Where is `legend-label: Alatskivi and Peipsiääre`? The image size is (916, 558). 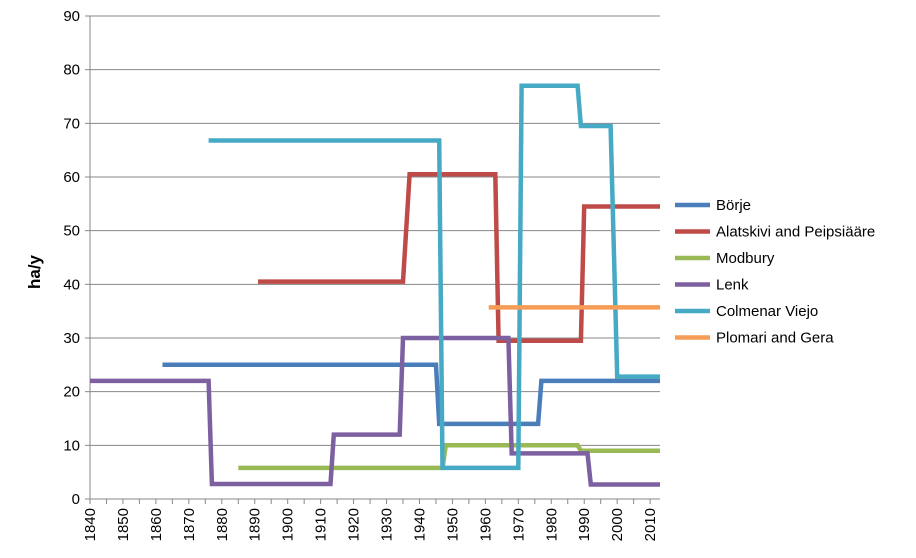 legend-label: Alatskivi and Peipsiääre is located at coordinates (795, 232).